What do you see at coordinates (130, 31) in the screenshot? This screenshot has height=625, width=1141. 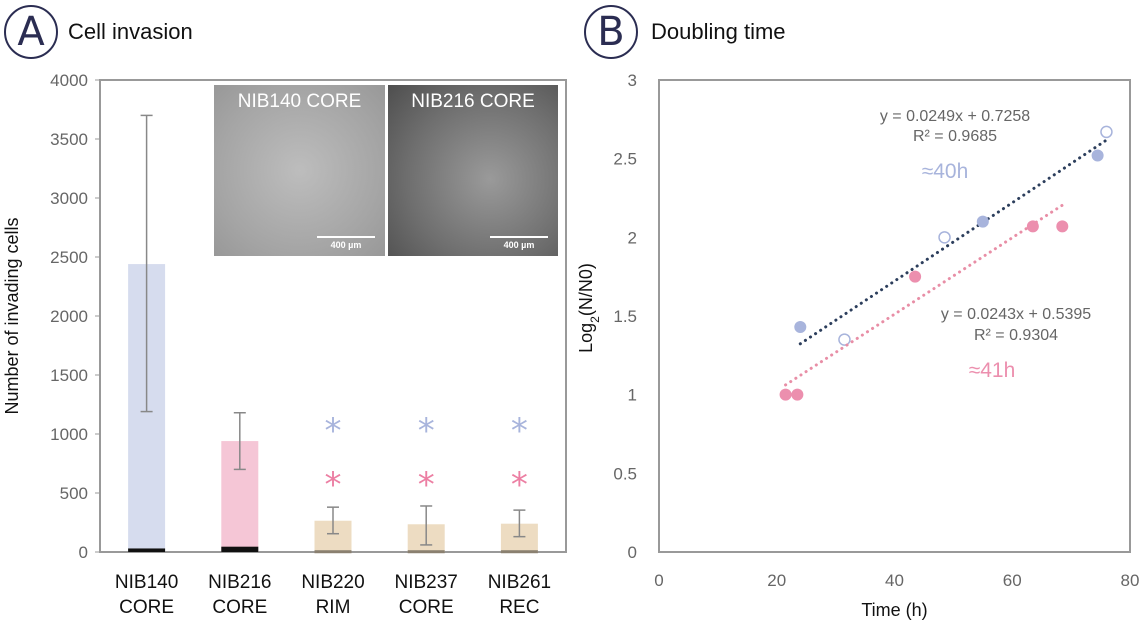 I see `panel-a-title: Cell invasion` at bounding box center [130, 31].